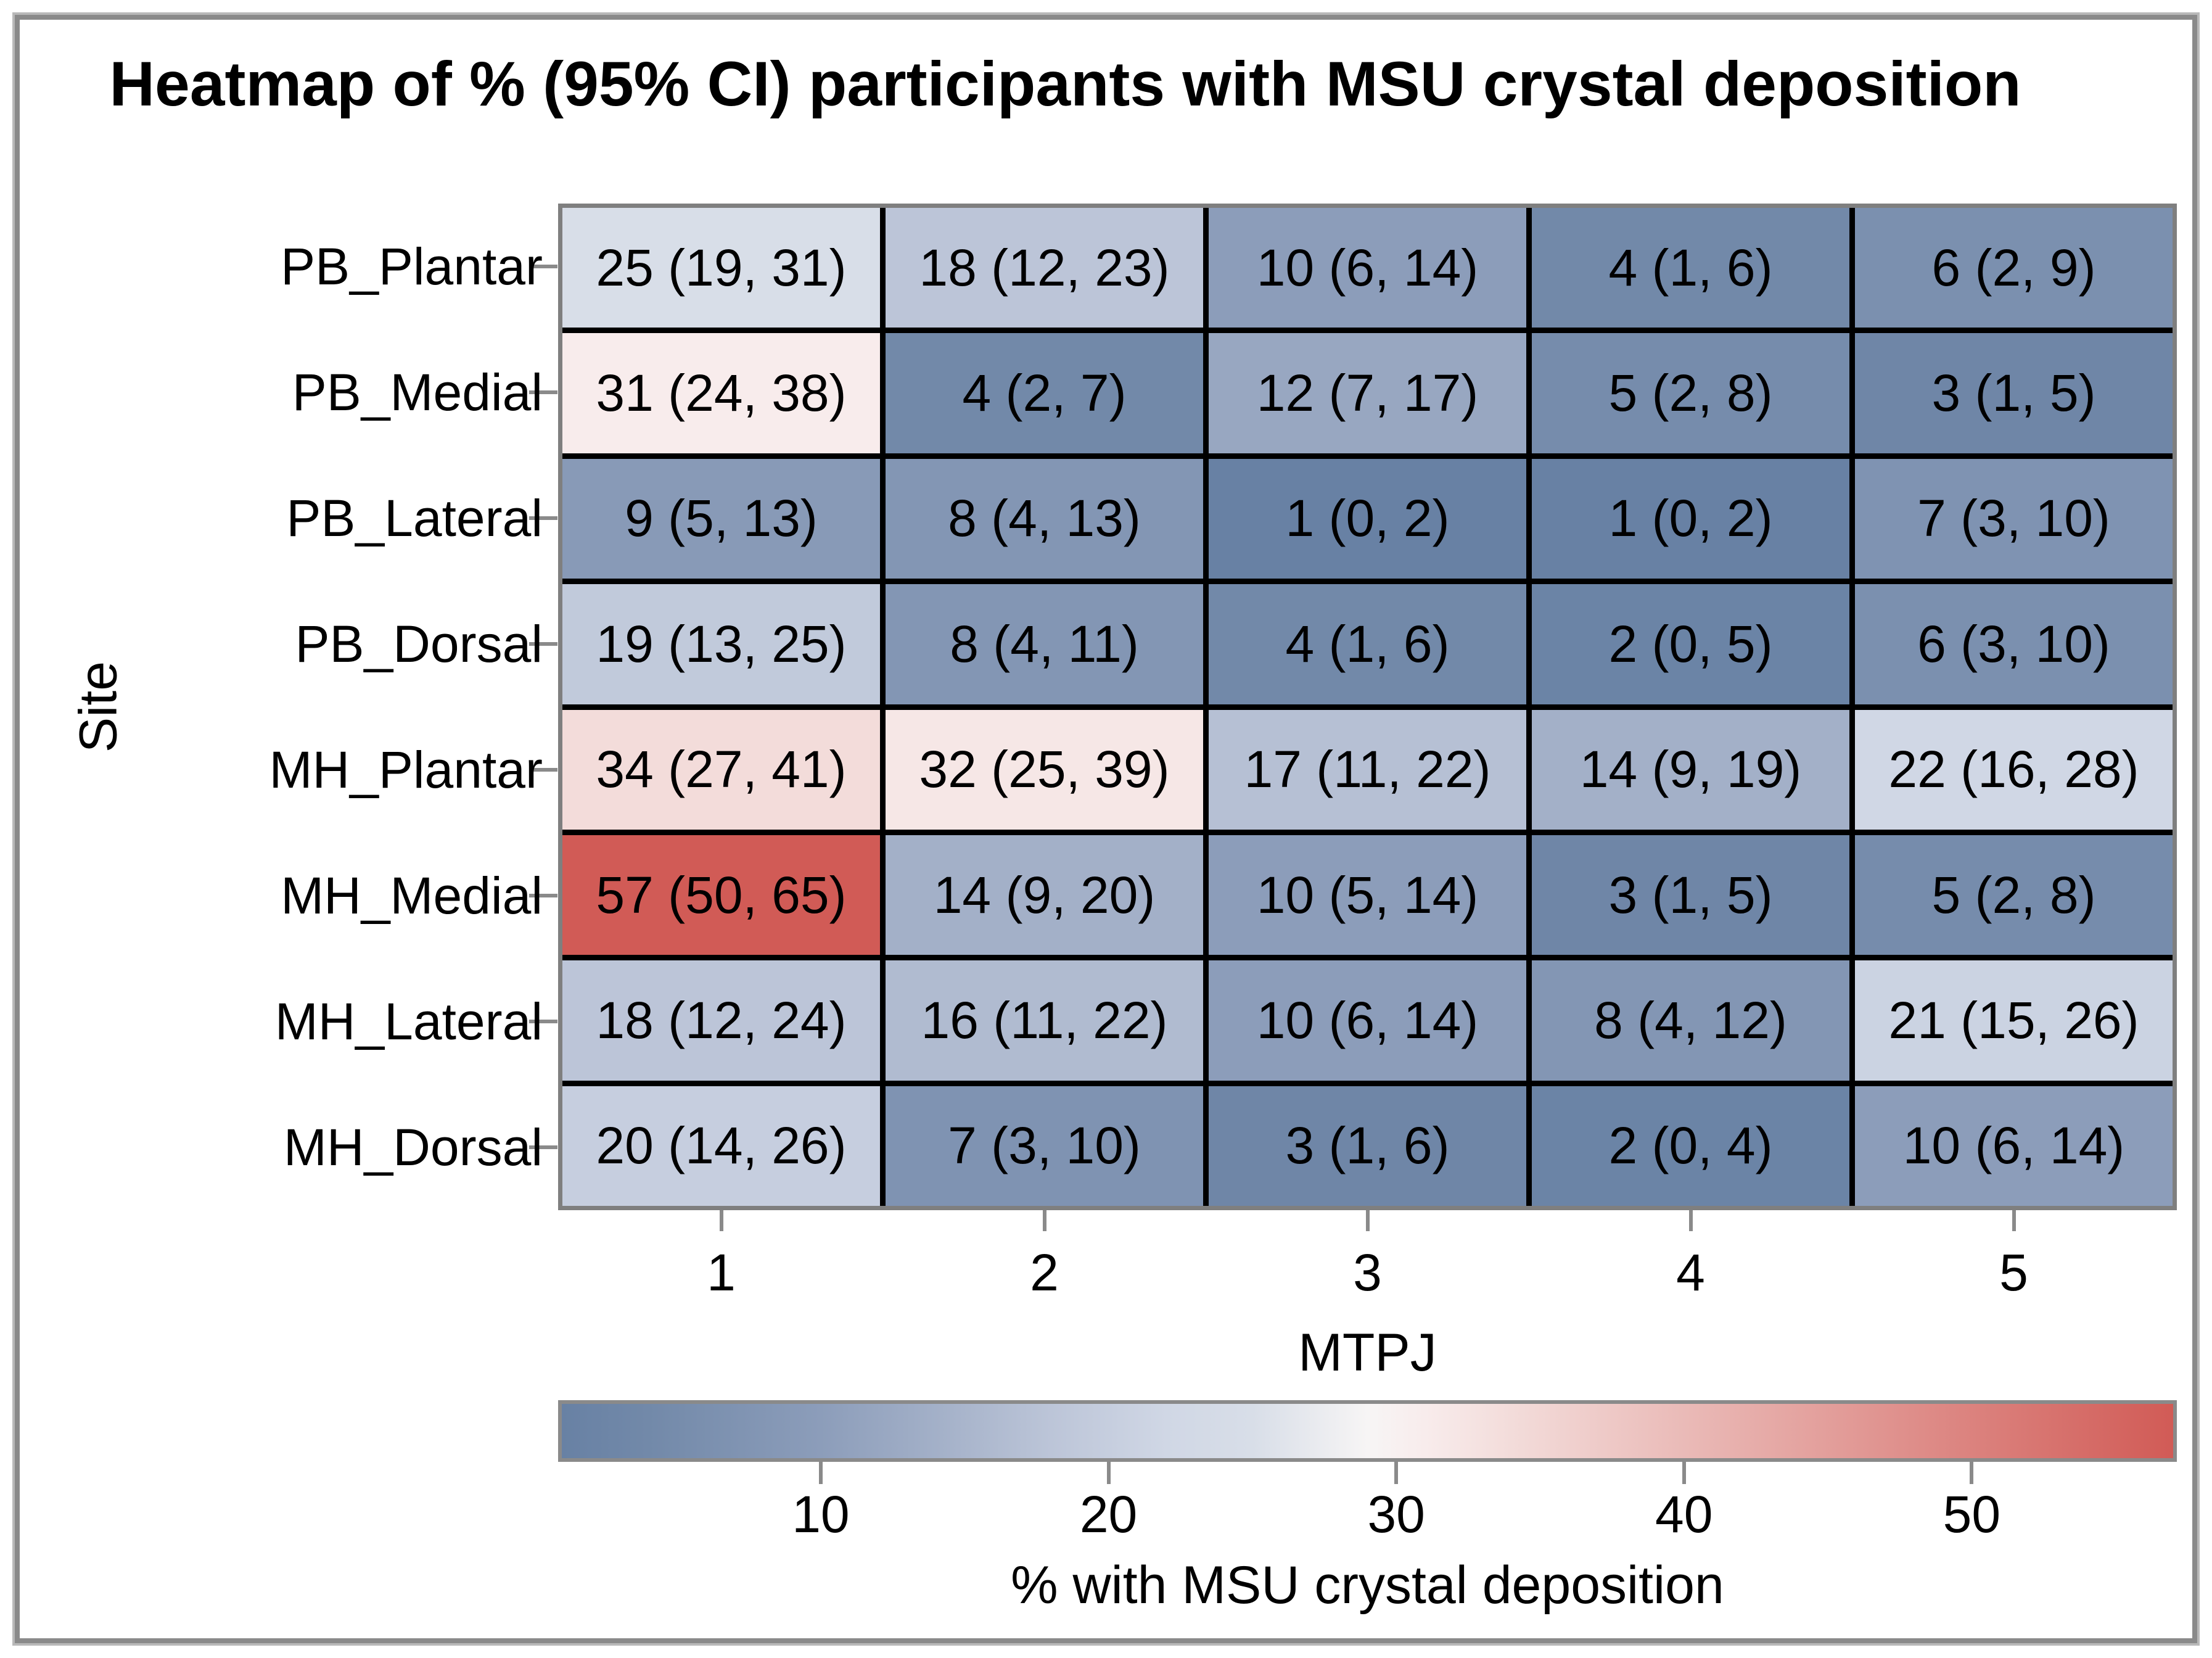  What do you see at coordinates (1367, 1146) in the screenshot?
I see `heatmap-cell: 3 (1, 6)` at bounding box center [1367, 1146].